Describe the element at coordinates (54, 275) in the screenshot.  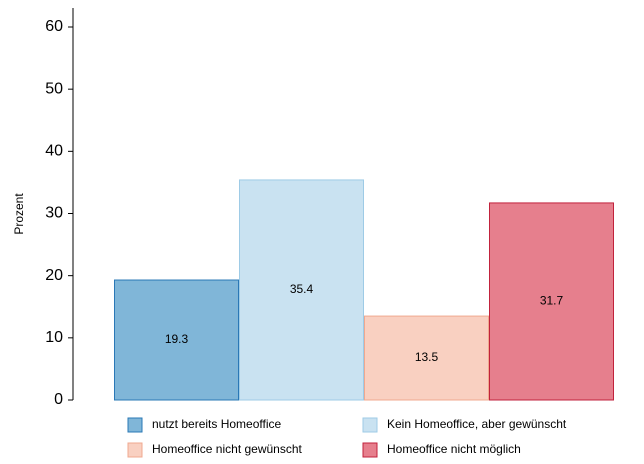
I see `y-tick-label: 20` at that location.